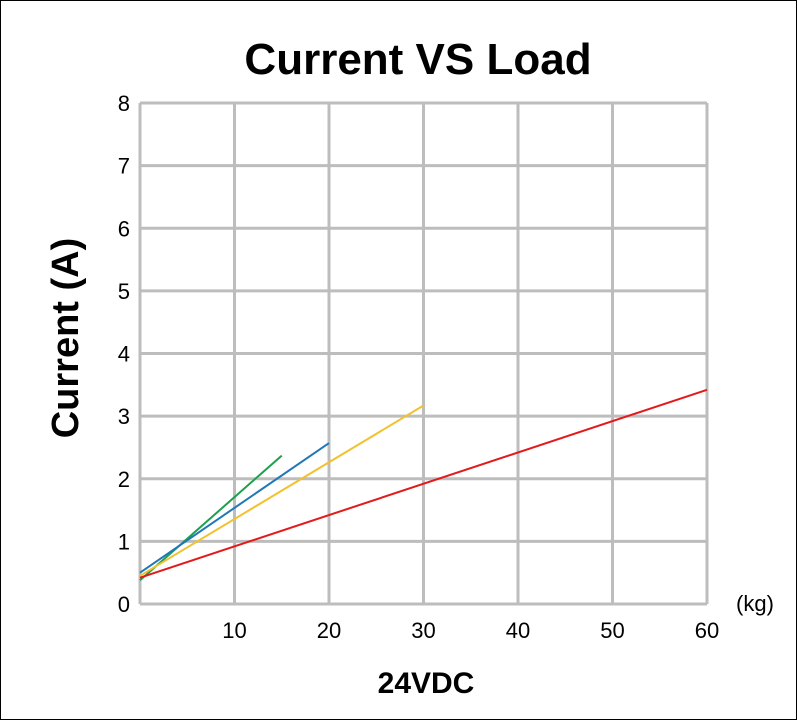  What do you see at coordinates (329, 630) in the screenshot?
I see `x-tick-label: 20` at bounding box center [329, 630].